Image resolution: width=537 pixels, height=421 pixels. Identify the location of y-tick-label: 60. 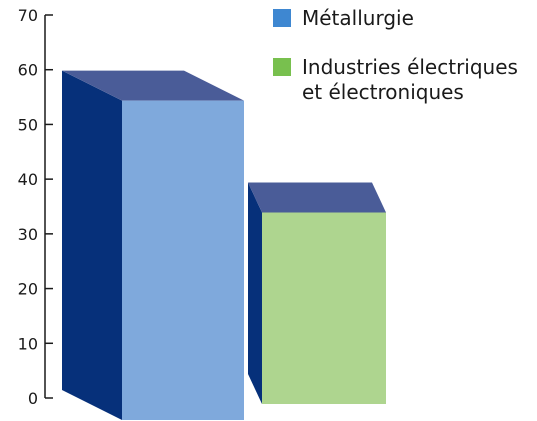
(28, 70).